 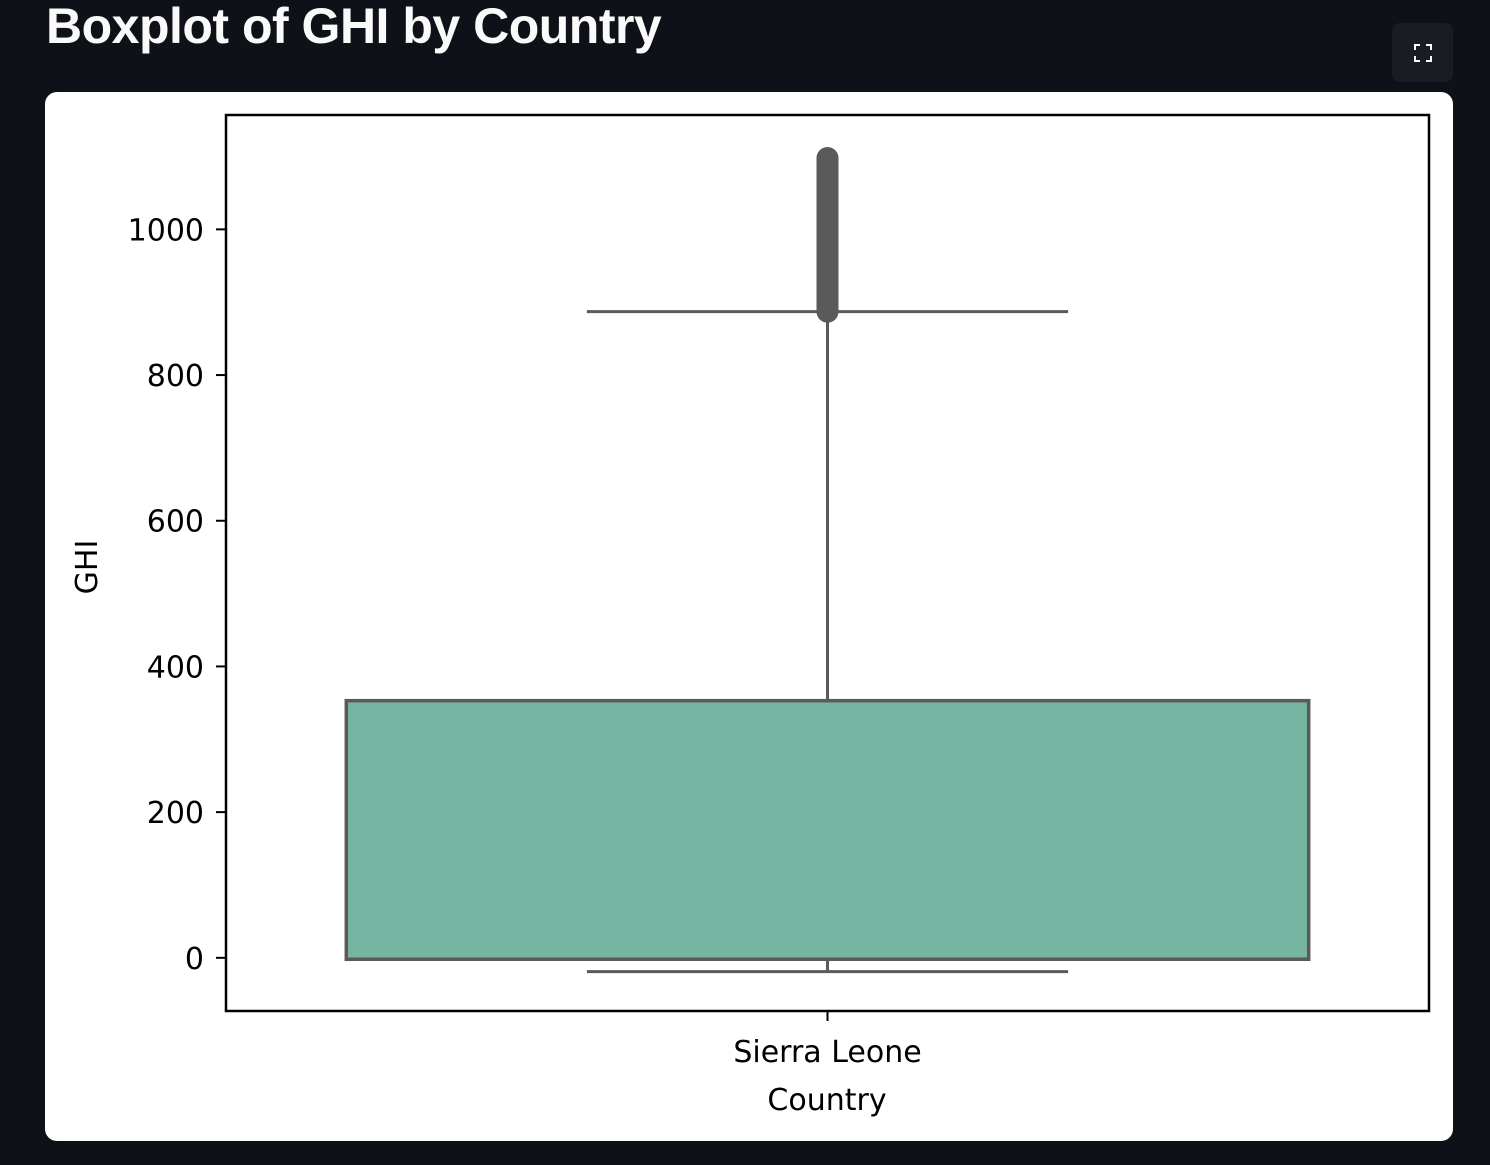 I want to click on y-tick-label-200: 200, so click(x=175, y=813).